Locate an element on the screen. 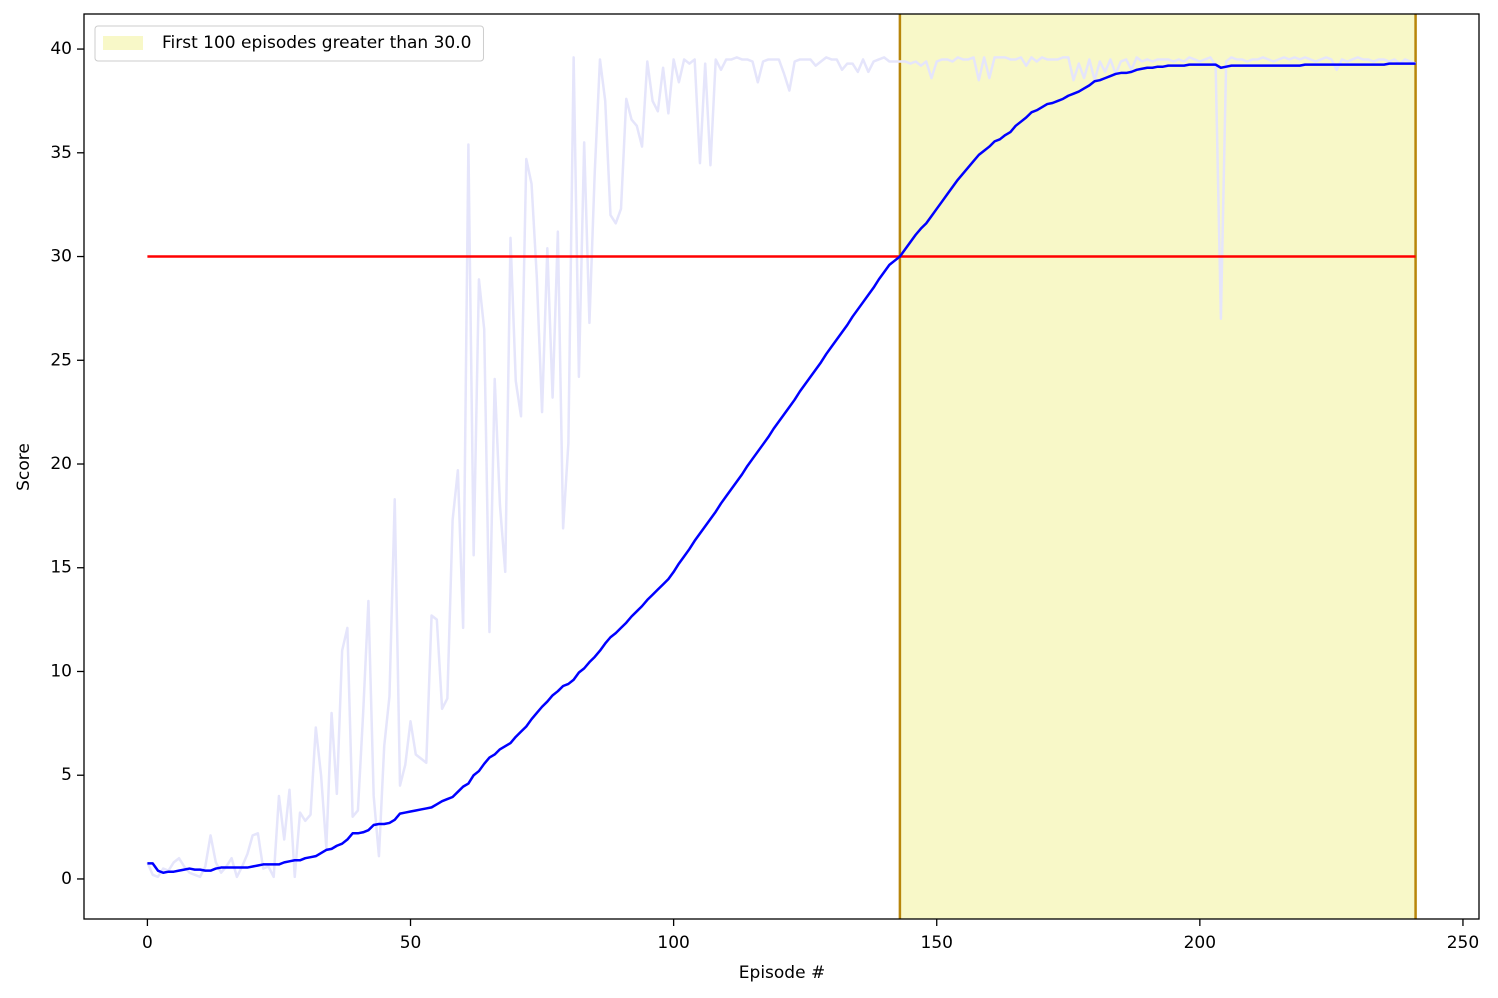  y-tick-label: 10 is located at coordinates (61, 671).